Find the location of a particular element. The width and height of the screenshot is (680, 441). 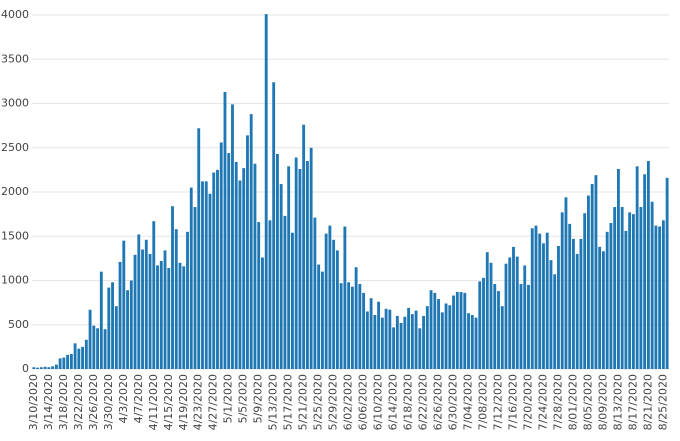

x-tick-label: 5/17/2020 is located at coordinates (288, 402).